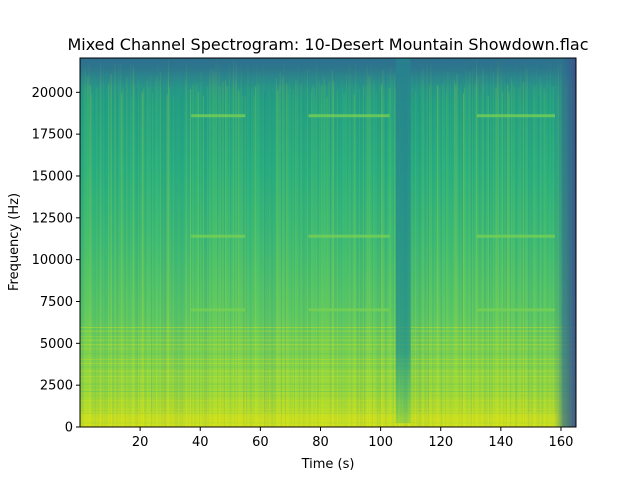 The height and width of the screenshot is (480, 640). I want to click on y-axis-label: Frequency (Hz), so click(14, 242).